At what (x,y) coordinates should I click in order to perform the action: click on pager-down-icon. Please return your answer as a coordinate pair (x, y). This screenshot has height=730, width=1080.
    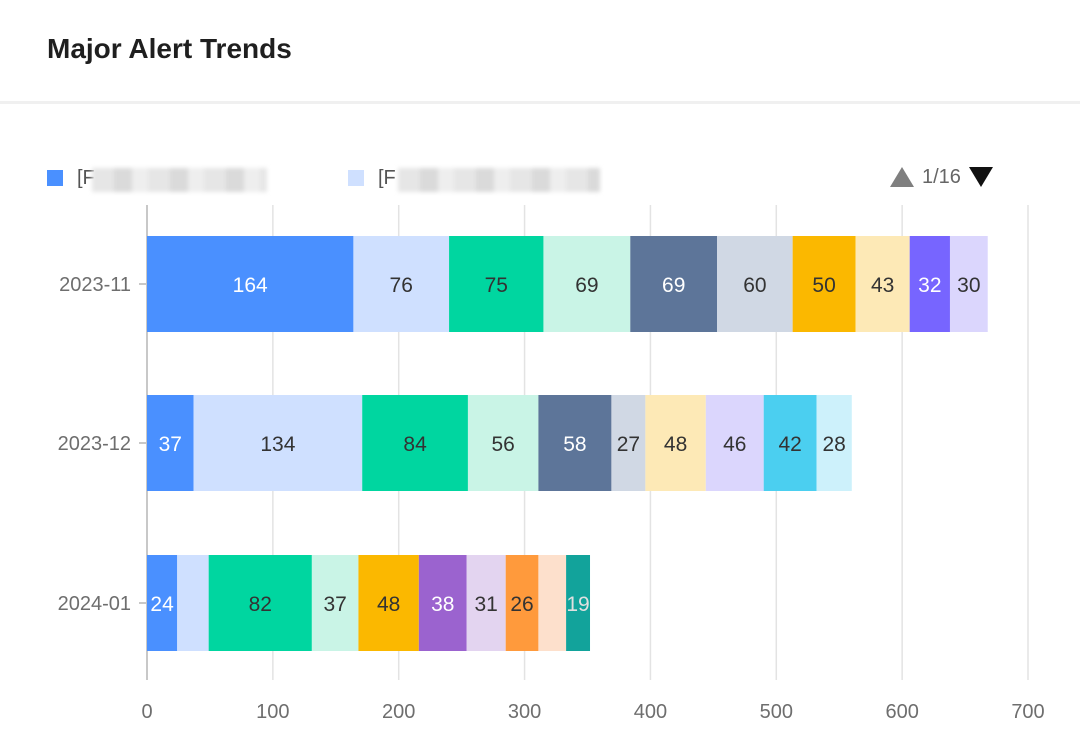
    Looking at the image, I should click on (980, 177).